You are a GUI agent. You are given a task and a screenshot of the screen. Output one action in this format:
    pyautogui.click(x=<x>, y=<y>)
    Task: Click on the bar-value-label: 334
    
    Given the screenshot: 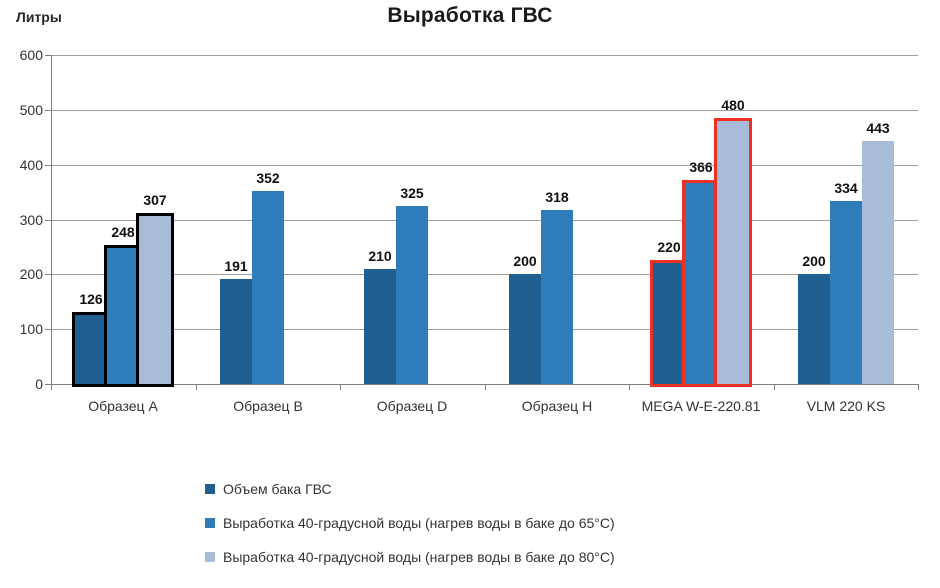 What is the action you would take?
    pyautogui.click(x=846, y=188)
    